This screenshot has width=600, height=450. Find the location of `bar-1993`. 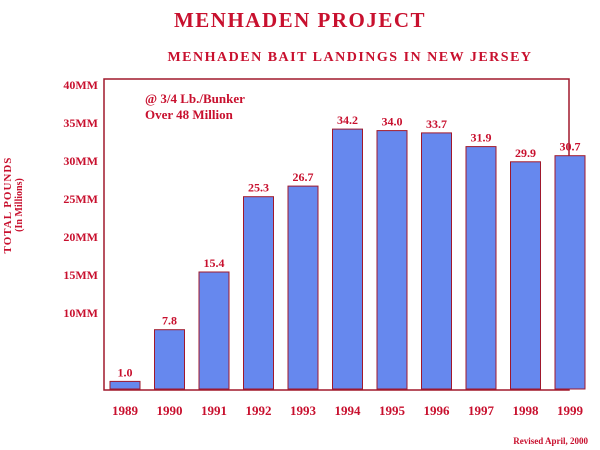

bar-1993 is located at coordinates (303, 287).